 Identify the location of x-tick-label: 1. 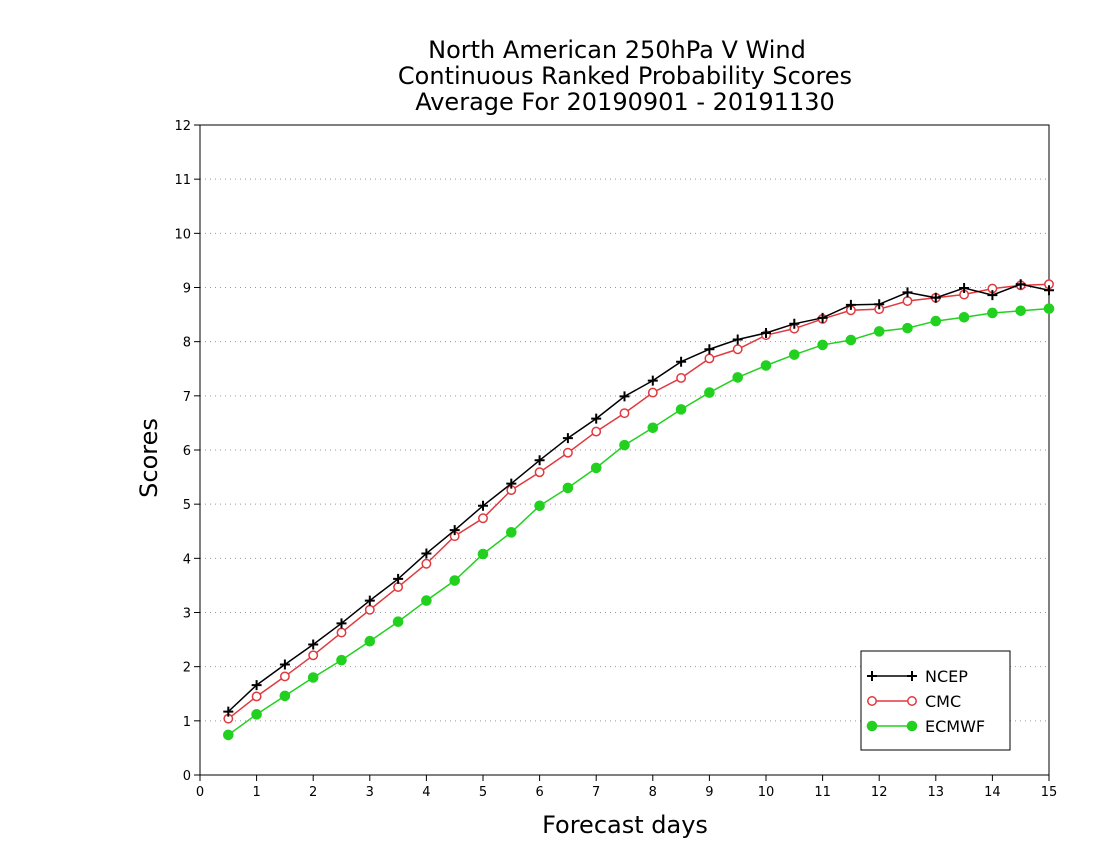
(256, 792).